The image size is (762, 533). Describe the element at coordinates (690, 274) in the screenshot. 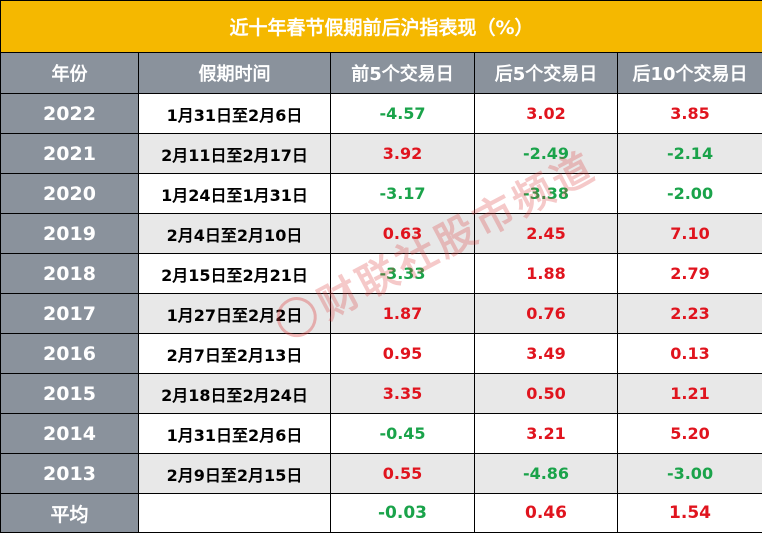

I see `post10-cell: 2.79` at that location.